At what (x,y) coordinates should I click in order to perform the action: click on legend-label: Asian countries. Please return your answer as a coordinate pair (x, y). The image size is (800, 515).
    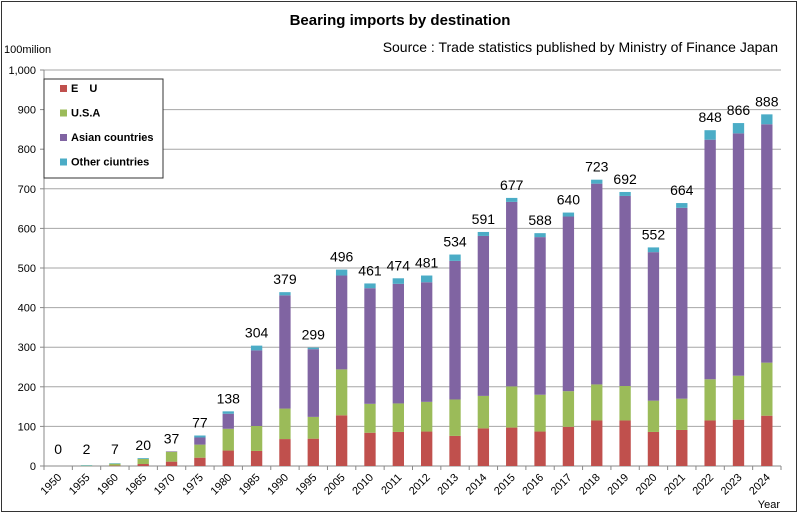
    Looking at the image, I should click on (112, 138).